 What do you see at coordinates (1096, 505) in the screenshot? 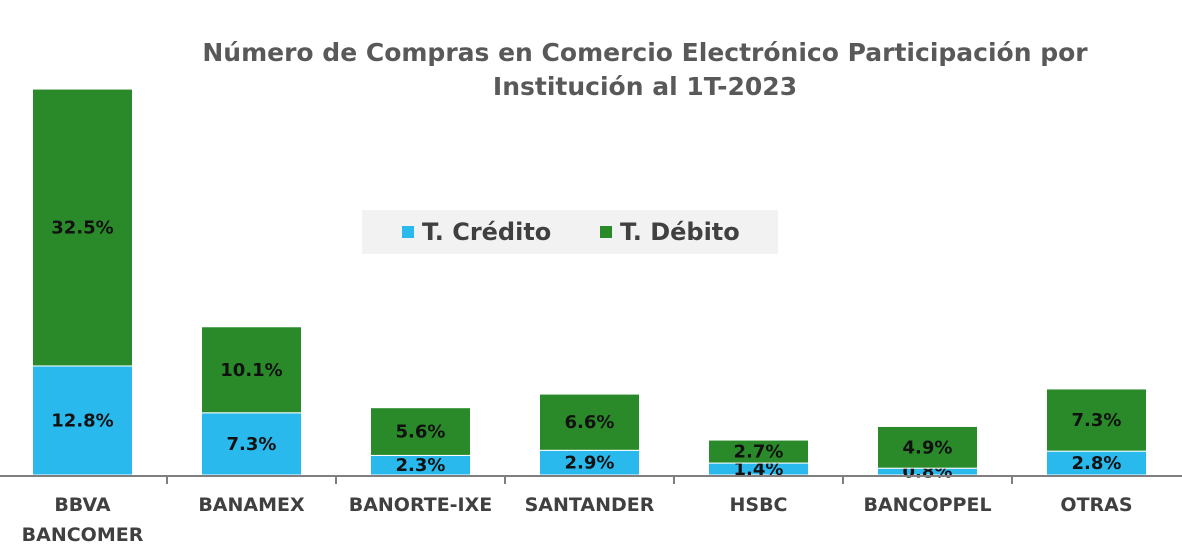
I see `x-tick-label: OTRAS` at bounding box center [1096, 505].